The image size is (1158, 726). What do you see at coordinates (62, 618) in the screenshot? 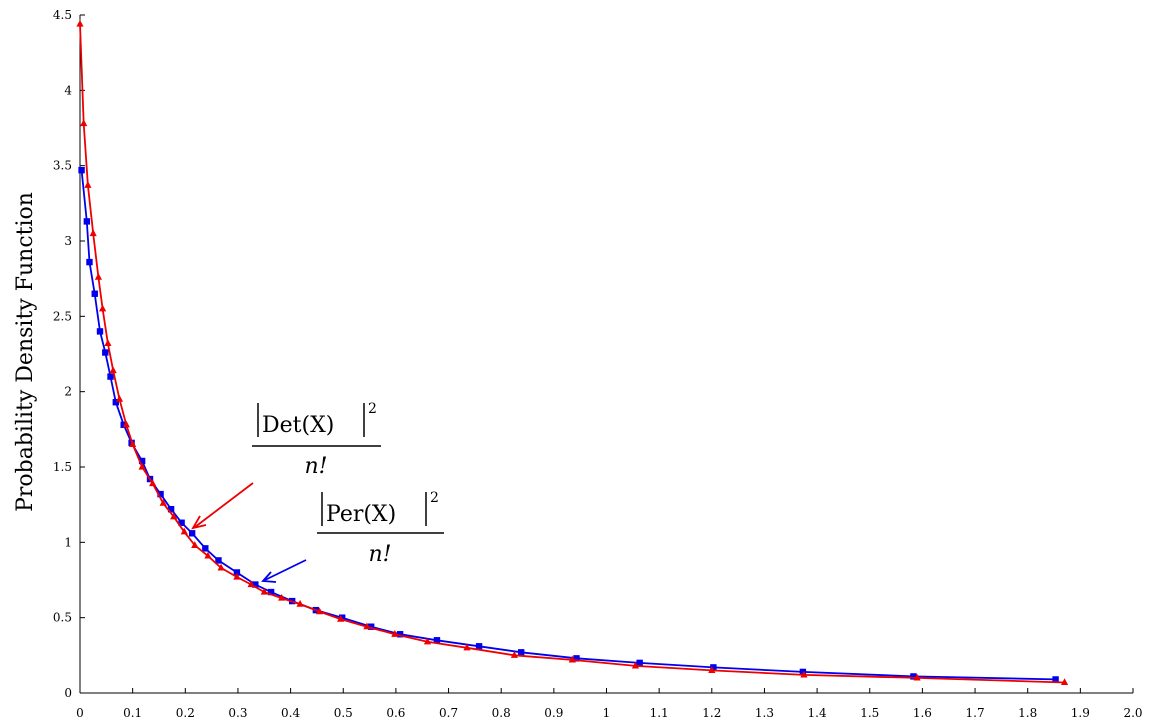
I see `y-tick-label: 0.5` at bounding box center [62, 618].